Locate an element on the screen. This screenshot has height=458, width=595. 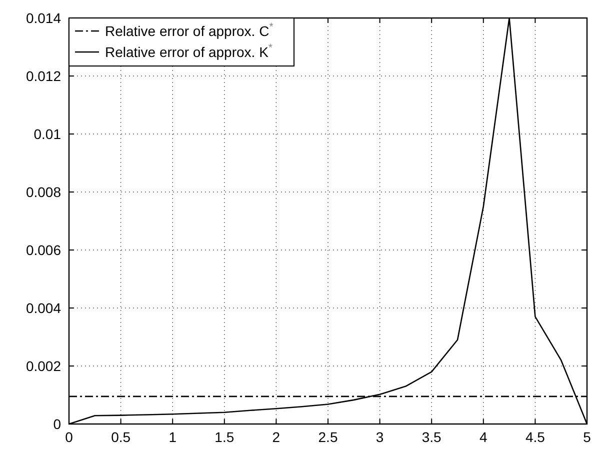
x-tick-label: 3 is located at coordinates (380, 437).